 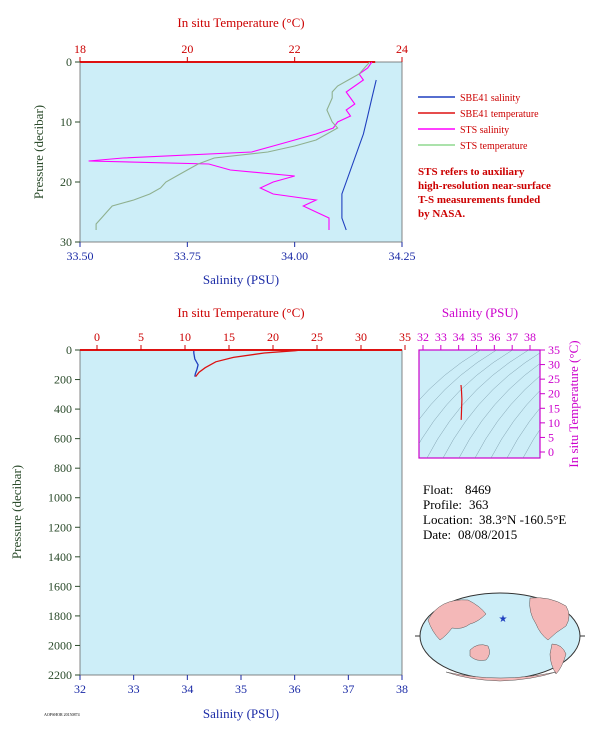 What do you see at coordinates (60, 498) in the screenshot?
I see `tick-label: 1000` at bounding box center [60, 498].